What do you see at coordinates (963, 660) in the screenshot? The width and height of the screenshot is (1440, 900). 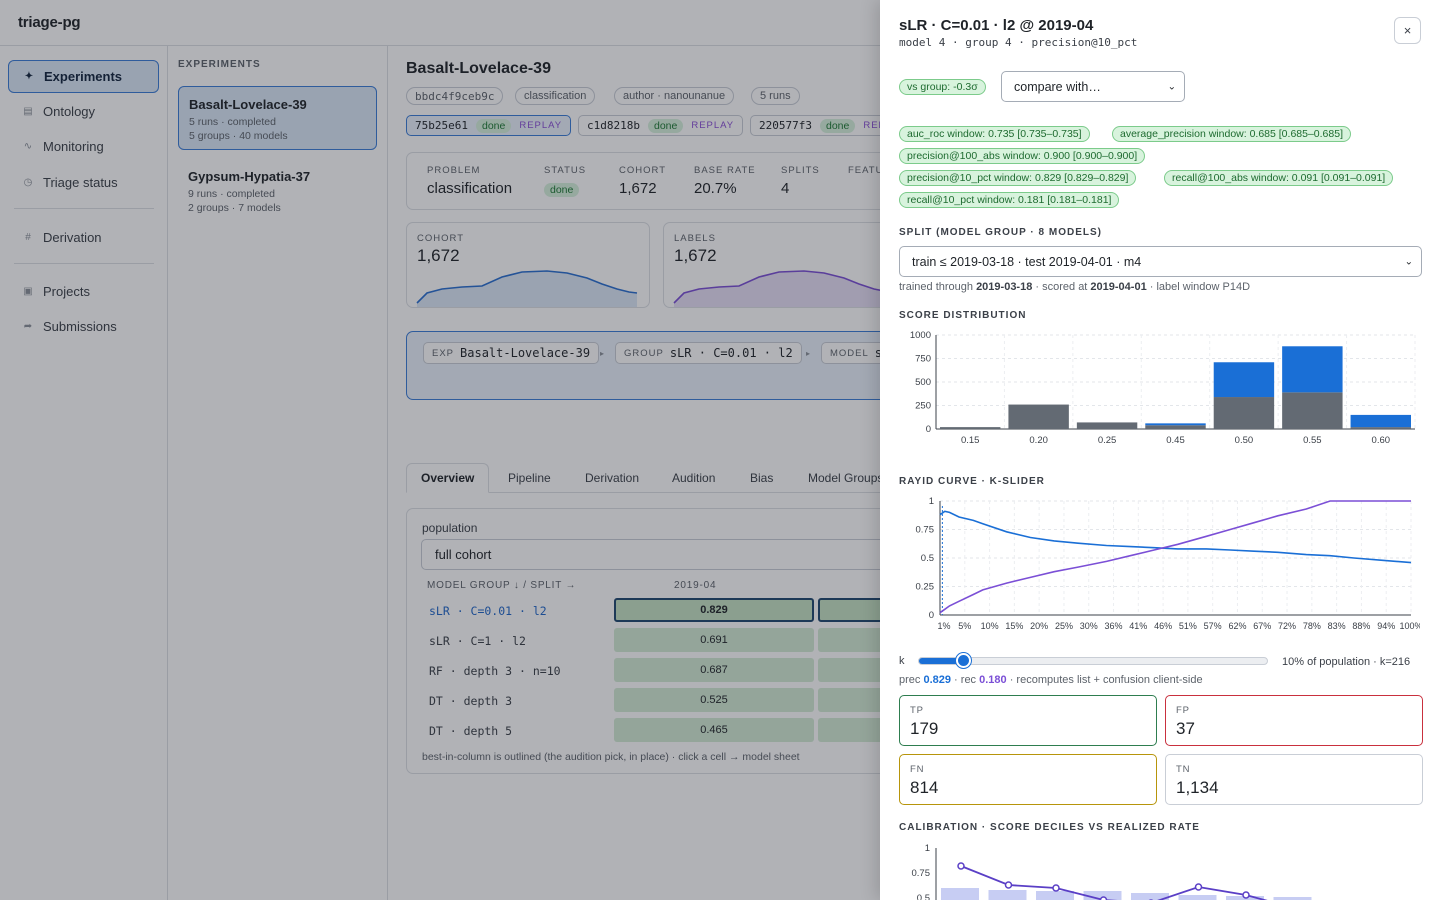 I see `k-slider-handle` at bounding box center [963, 660].